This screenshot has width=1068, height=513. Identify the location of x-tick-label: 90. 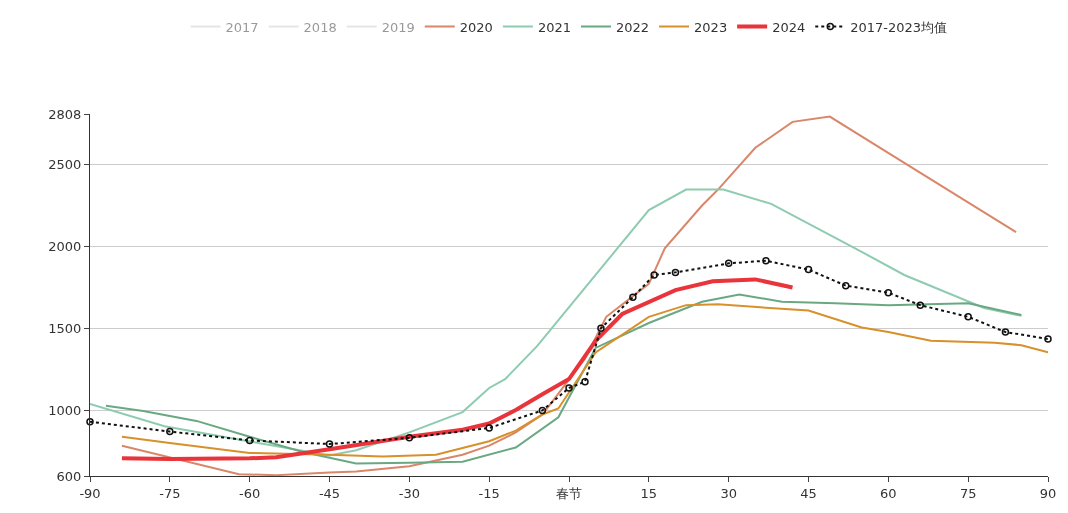
(1048, 493).